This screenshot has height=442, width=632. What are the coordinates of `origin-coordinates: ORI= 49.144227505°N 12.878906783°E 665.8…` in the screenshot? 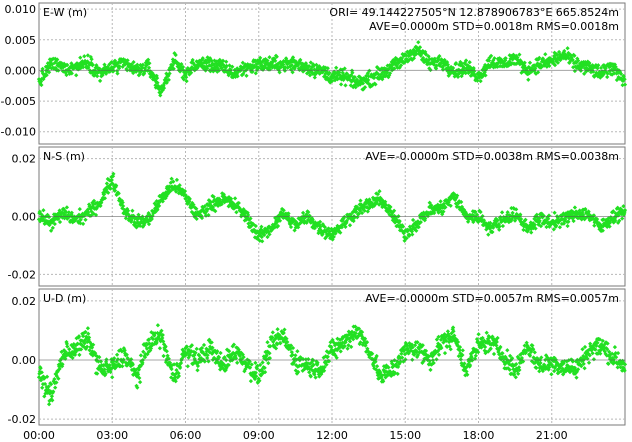 It's located at (474, 12).